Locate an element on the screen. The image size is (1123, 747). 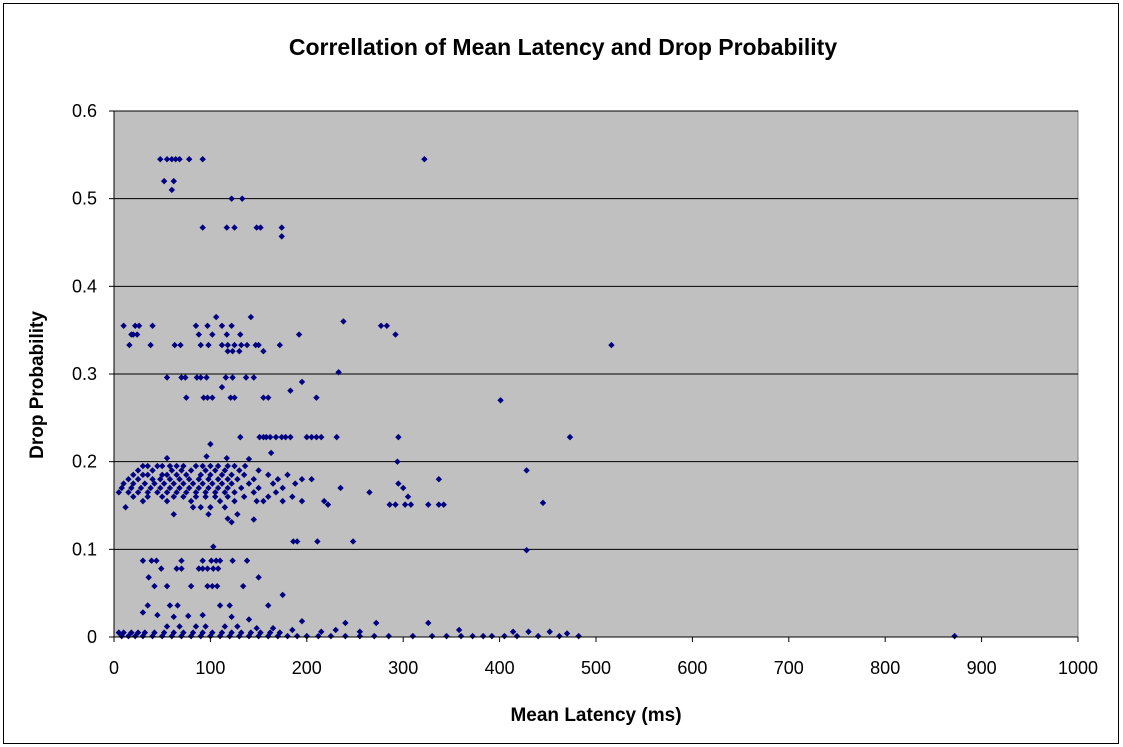
x-tick-label-5: 500 is located at coordinates (596, 668).